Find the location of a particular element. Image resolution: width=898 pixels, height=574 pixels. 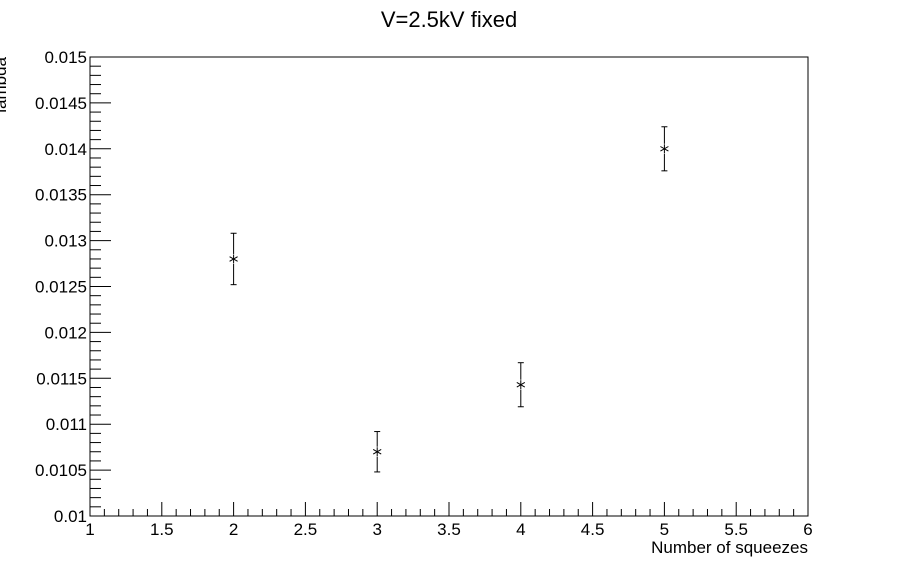

y-tick-label: 0.0135 is located at coordinates (61, 195).